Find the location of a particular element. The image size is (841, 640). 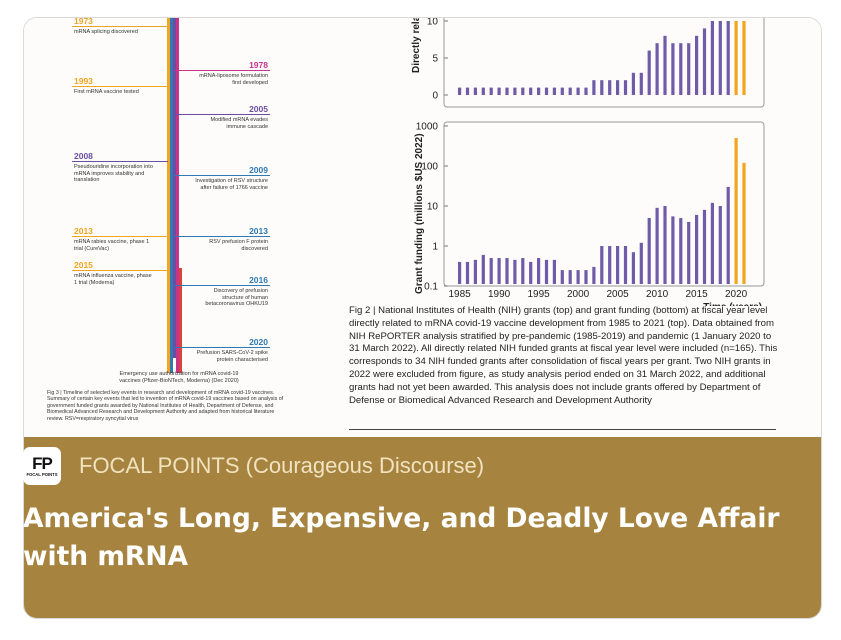

timeline-year: 2009 is located at coordinates (258, 170).